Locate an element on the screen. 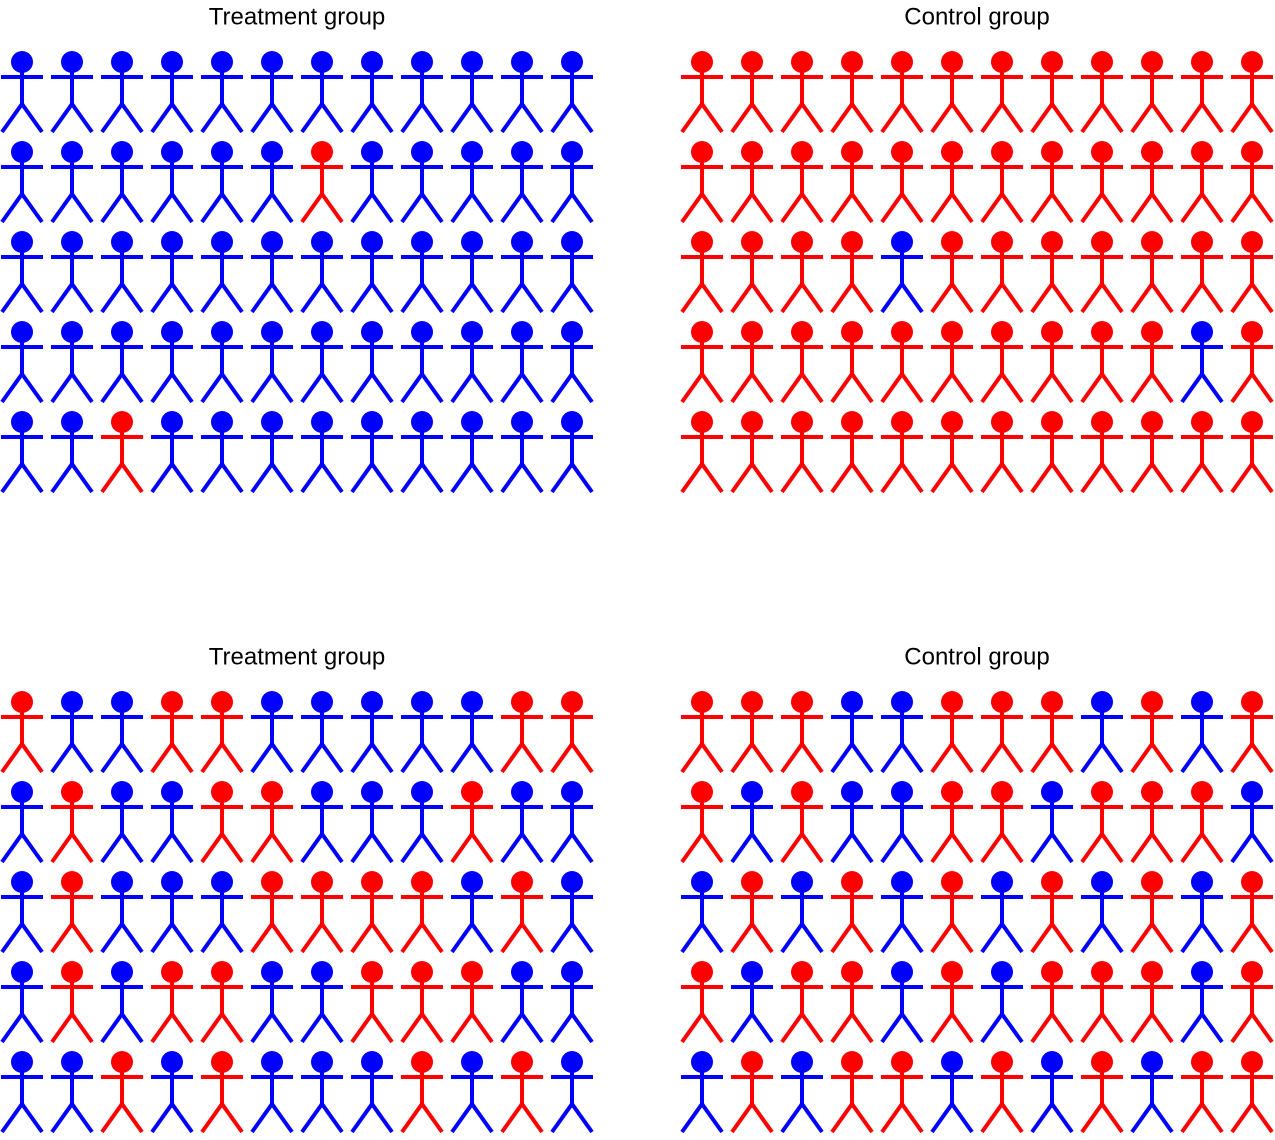 This screenshot has width=1275, height=1140. panel-title: Control group is located at coordinates (976, 16).